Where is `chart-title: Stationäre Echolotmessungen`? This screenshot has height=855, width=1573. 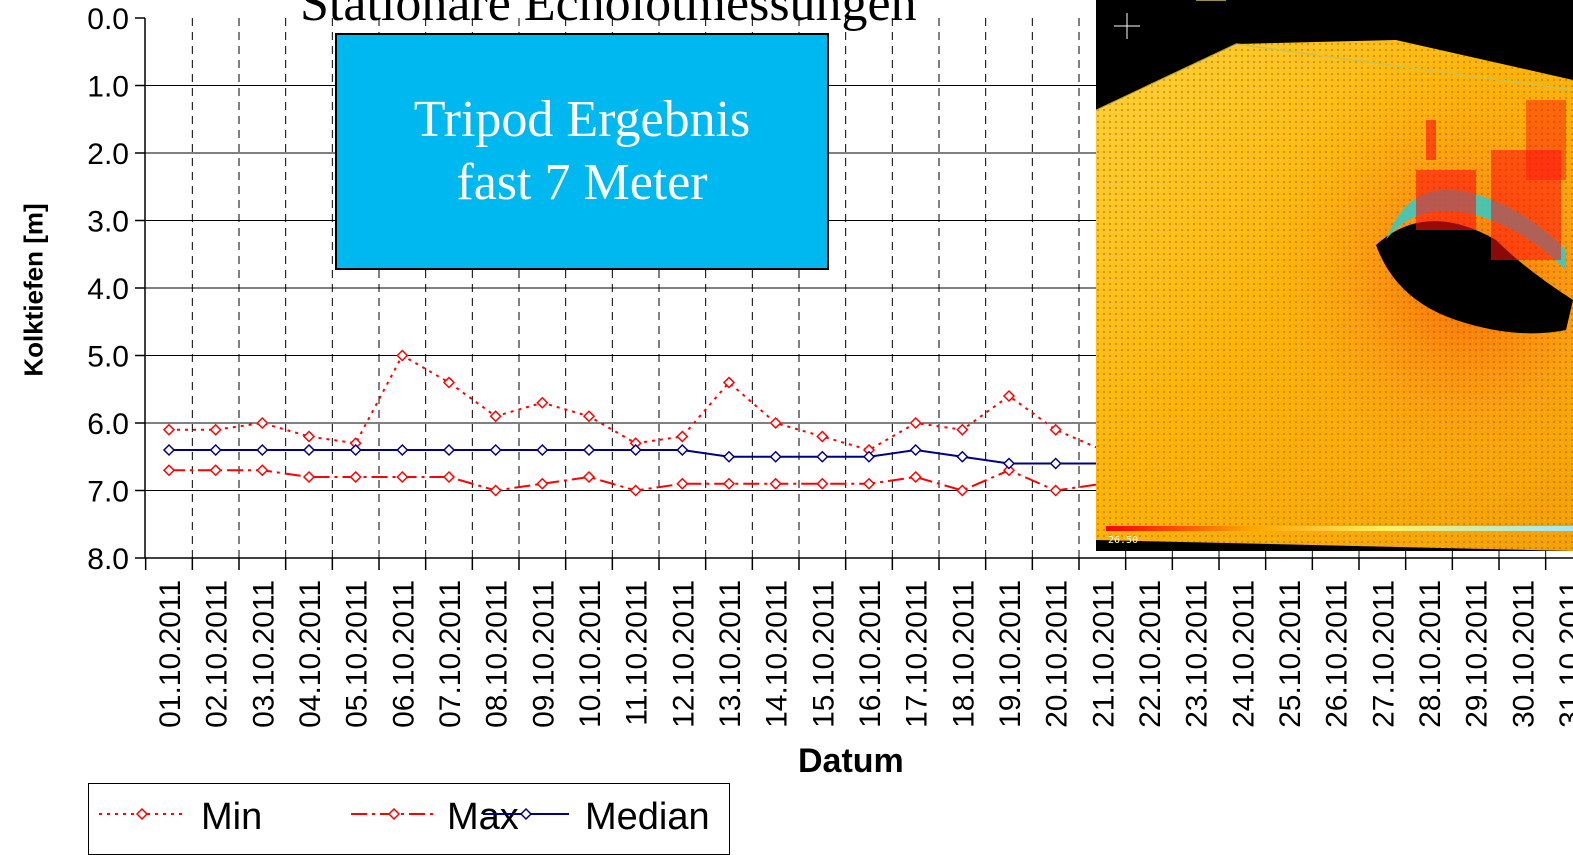 chart-title: Stationäre Echolotmessungen is located at coordinates (608, 16).